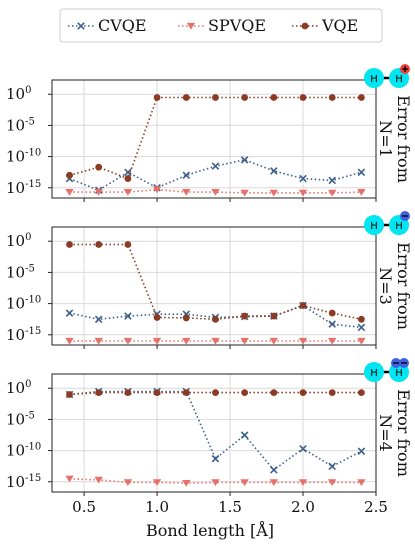  I want to click on x-tick-label-2: 1.5, so click(230, 507).